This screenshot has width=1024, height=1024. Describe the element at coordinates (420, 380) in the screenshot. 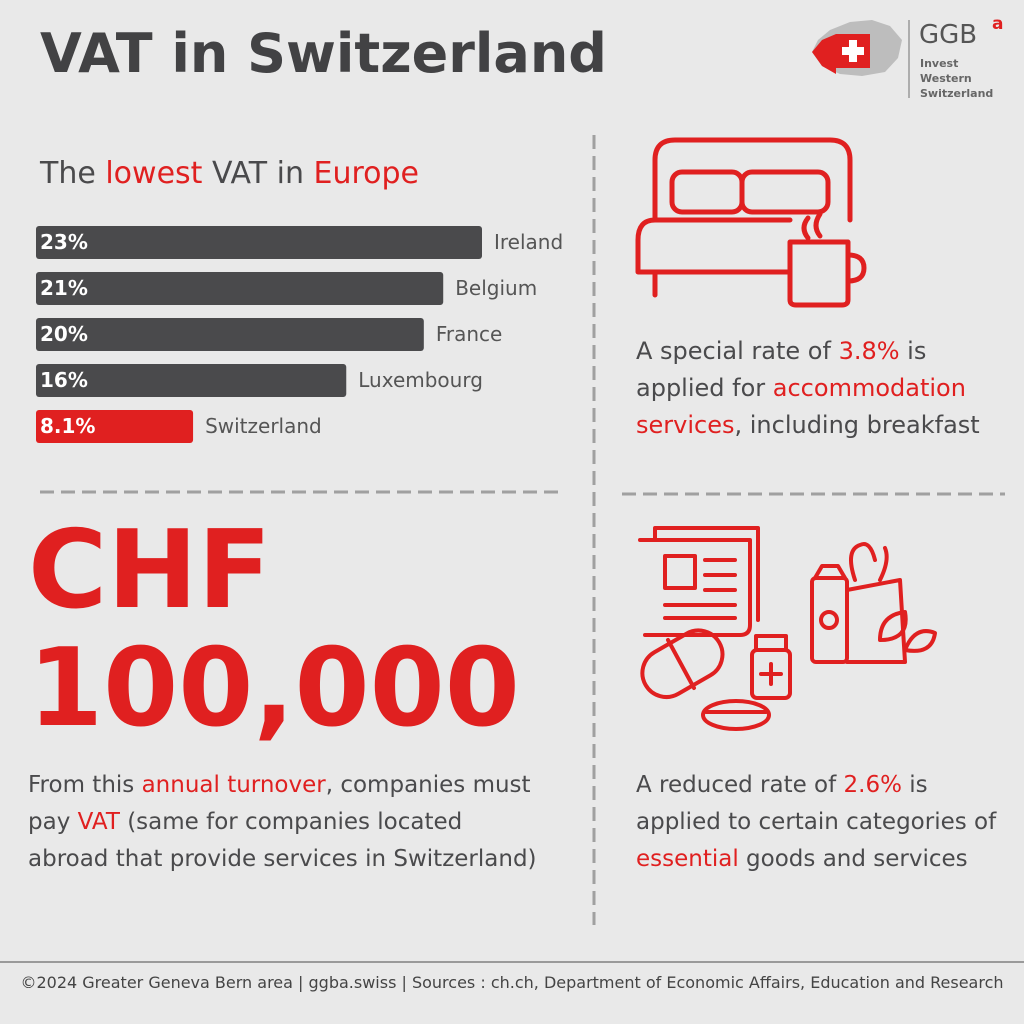

I see `category-label: Luxembourg` at that location.